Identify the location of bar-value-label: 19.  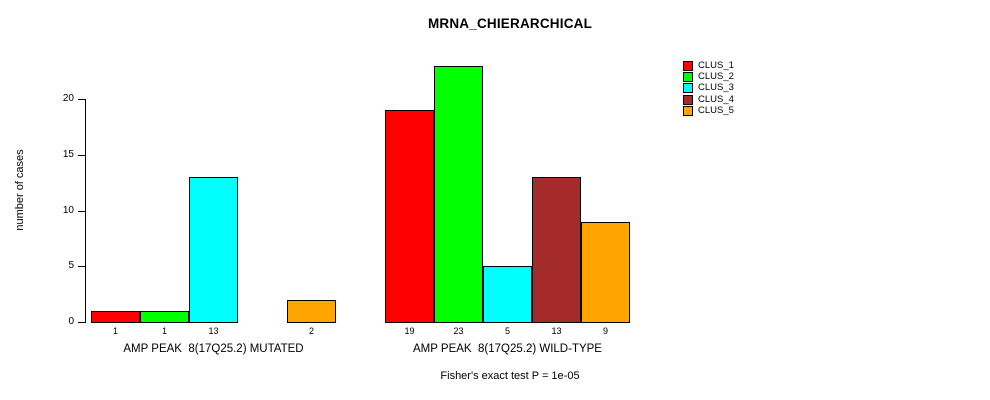
(409, 331).